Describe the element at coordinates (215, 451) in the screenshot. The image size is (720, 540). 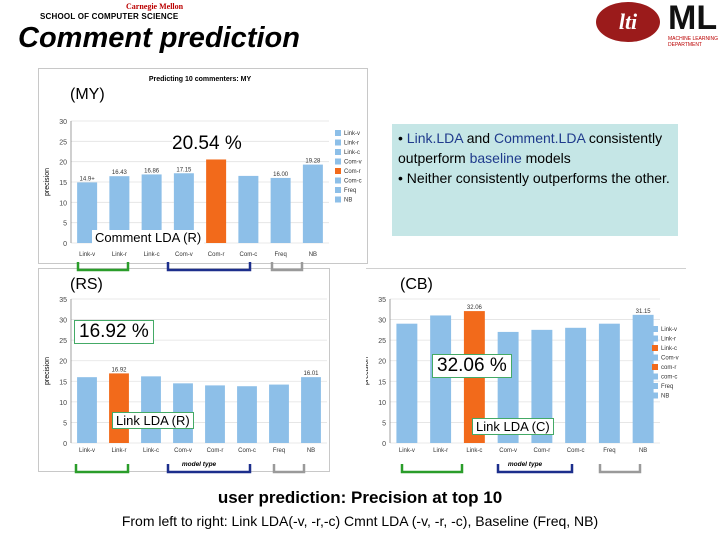
I see `x-tick-label: Com-r` at that location.